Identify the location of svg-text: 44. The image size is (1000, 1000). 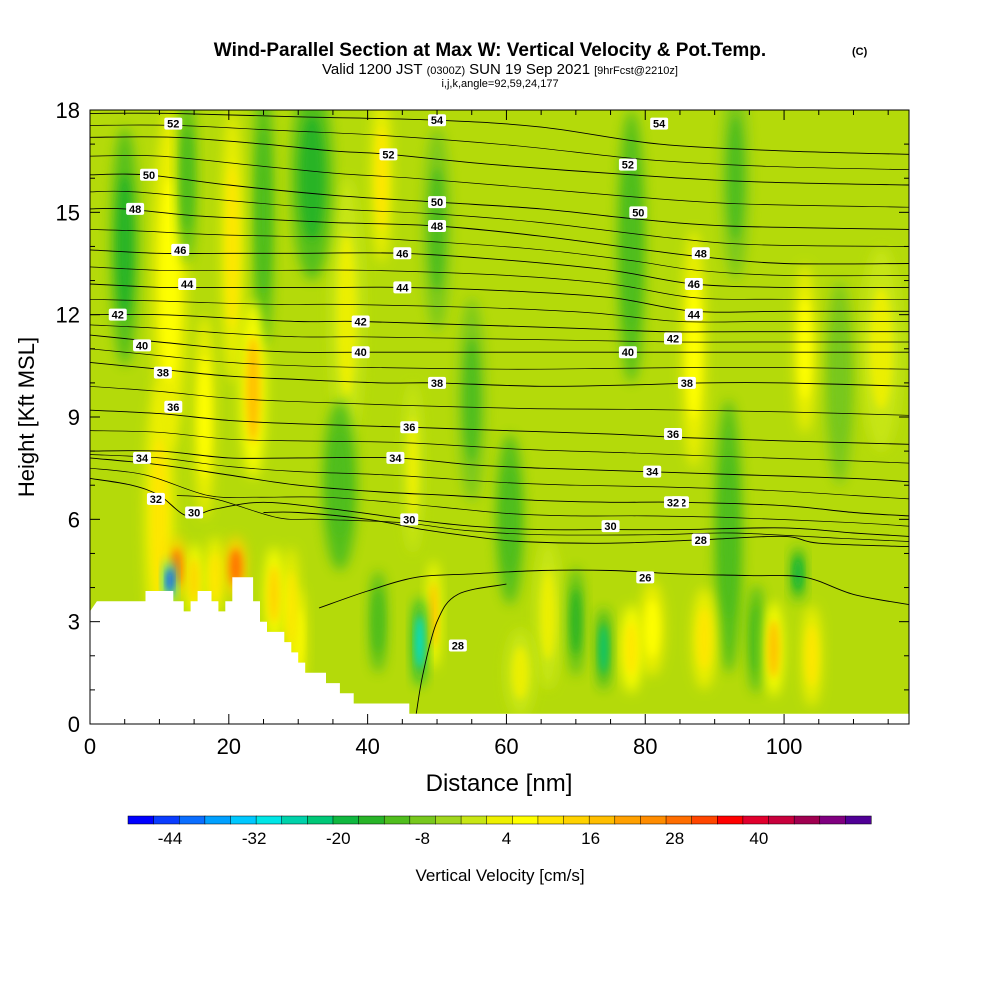
(187, 285).